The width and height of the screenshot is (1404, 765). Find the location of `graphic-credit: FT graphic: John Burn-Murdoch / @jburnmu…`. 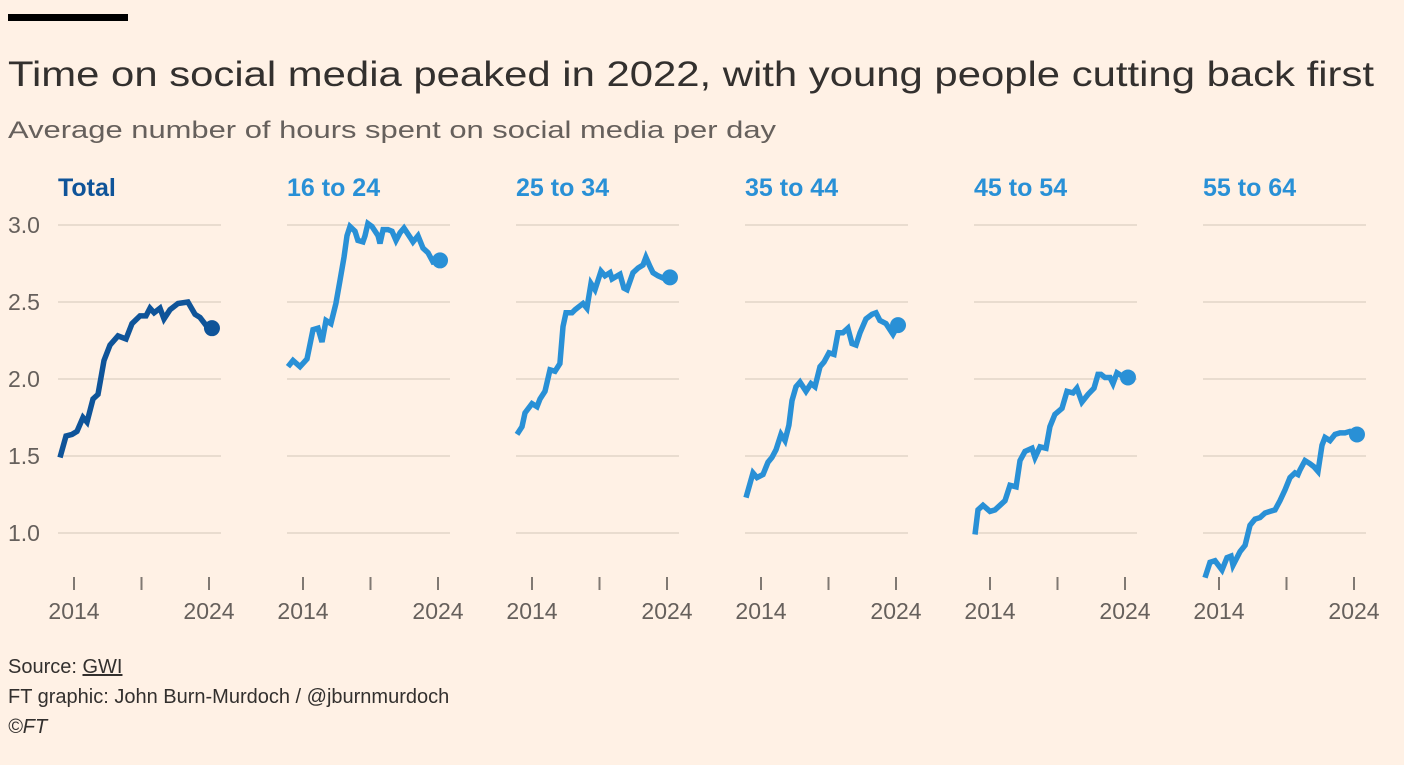

graphic-credit: FT graphic: John Burn-Murdoch / @jburnmu… is located at coordinates (228, 697).